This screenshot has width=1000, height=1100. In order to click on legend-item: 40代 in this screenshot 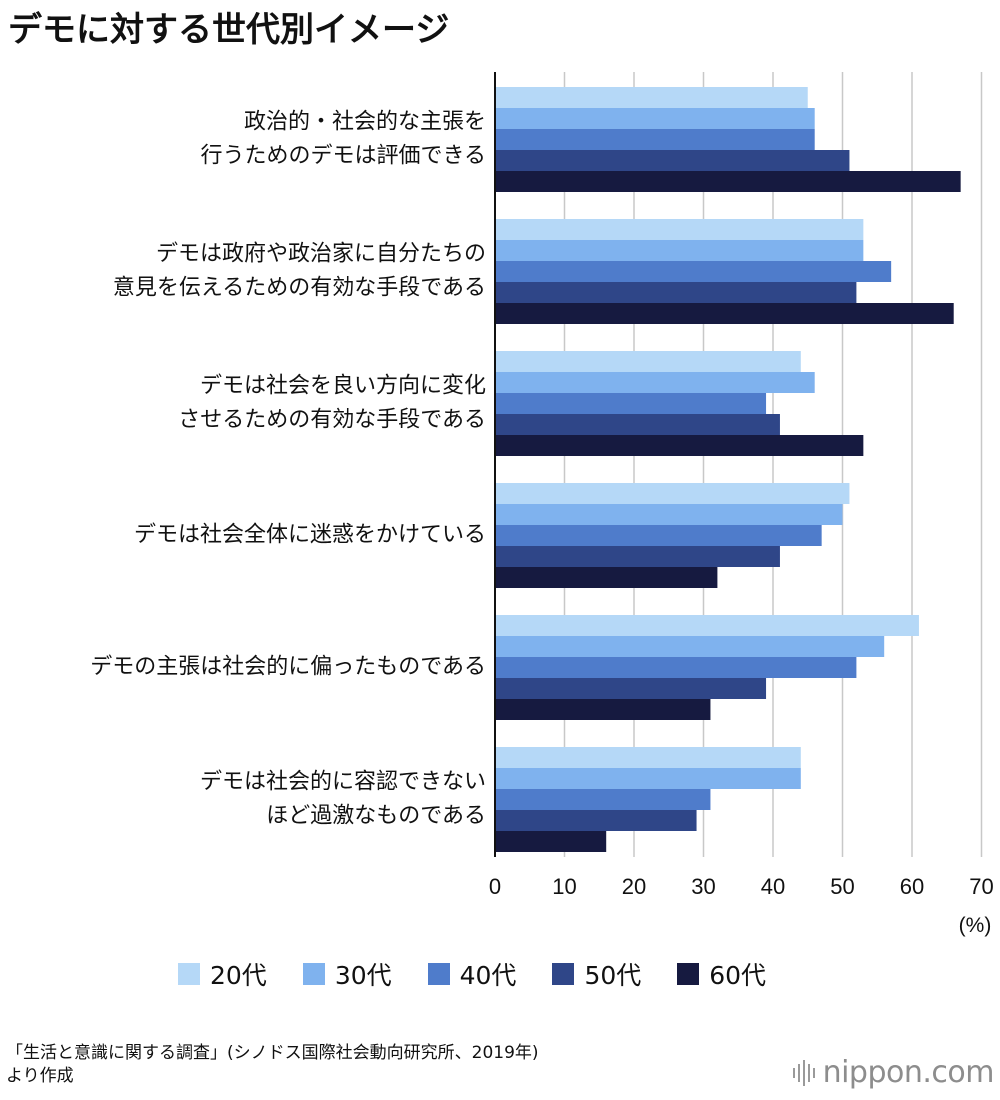, I will do `click(472, 974)`.